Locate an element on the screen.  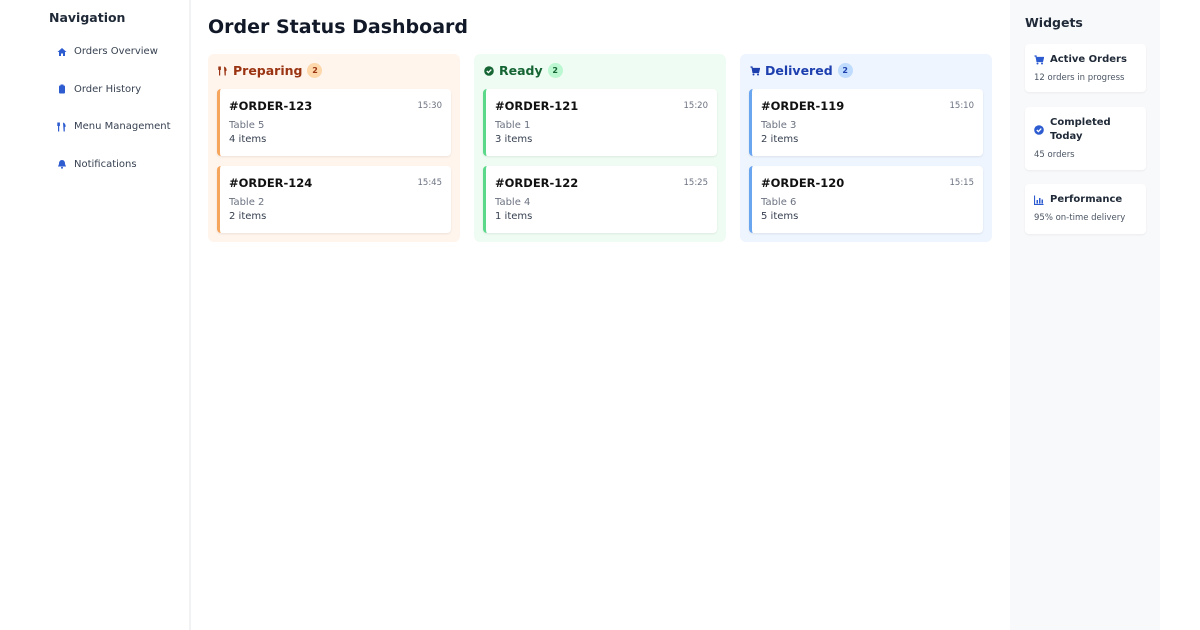
column-header: Ready 2 is located at coordinates (523, 70).